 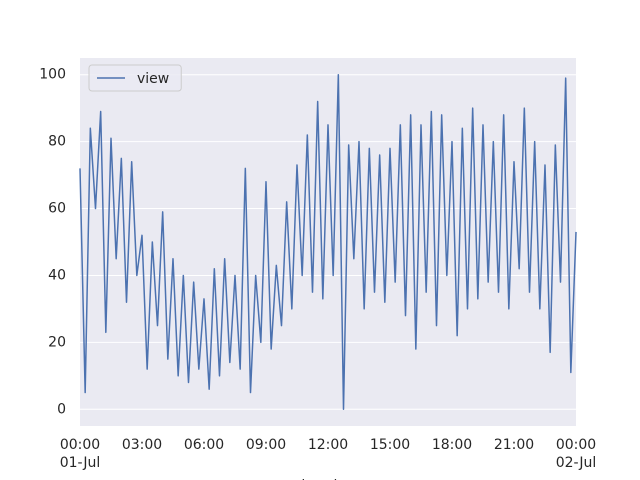 I want to click on legend-label: view, so click(x=153, y=79).